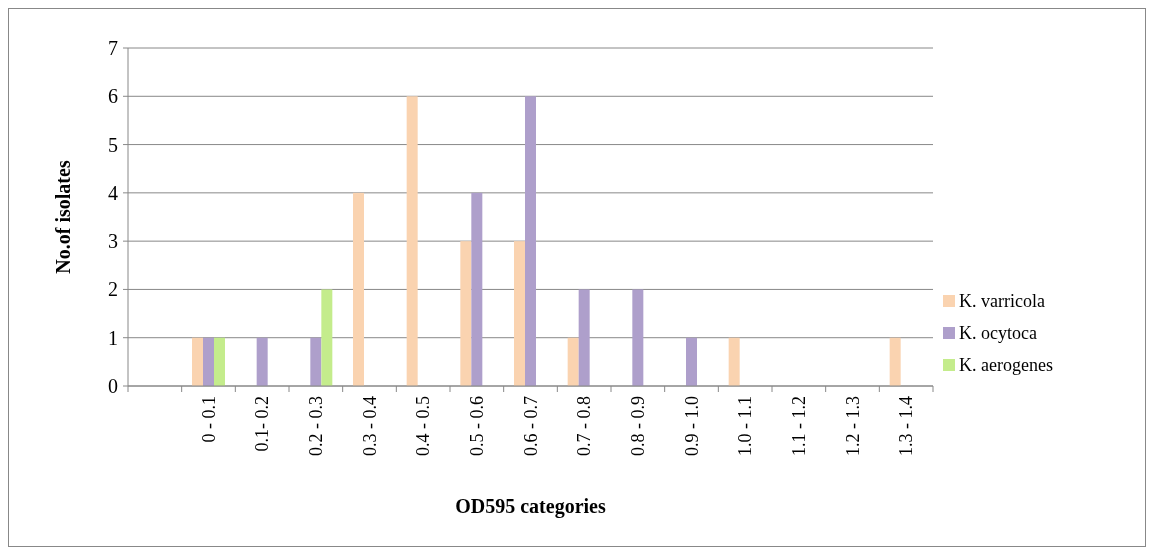 This screenshot has height=555, width=1154. Describe the element at coordinates (530, 506) in the screenshot. I see `x-axis-title: OD595 categories` at that location.